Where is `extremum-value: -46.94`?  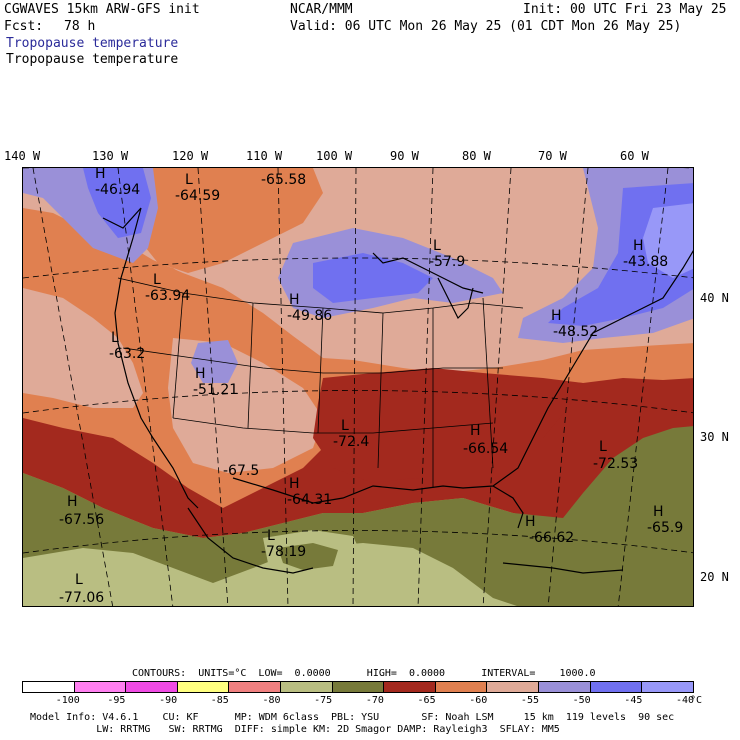
extremum-value: -46.94 is located at coordinates (118, 190).